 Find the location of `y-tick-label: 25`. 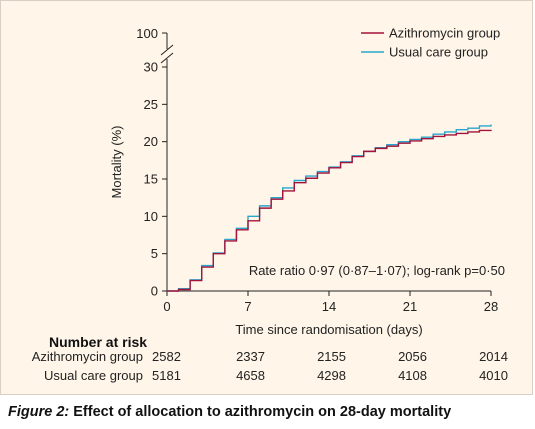

y-tick-label: 25 is located at coordinates (151, 104).